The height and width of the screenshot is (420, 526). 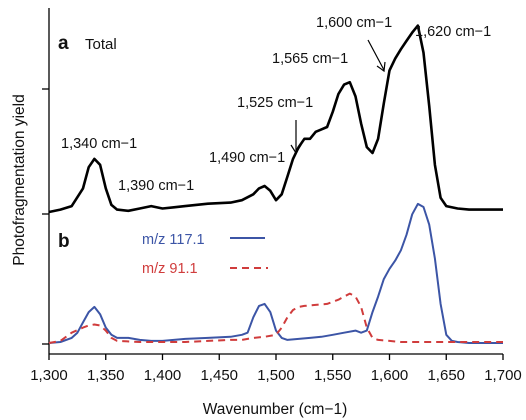 What do you see at coordinates (101, 44) in the screenshot?
I see `panel-a-title: Total` at bounding box center [101, 44].